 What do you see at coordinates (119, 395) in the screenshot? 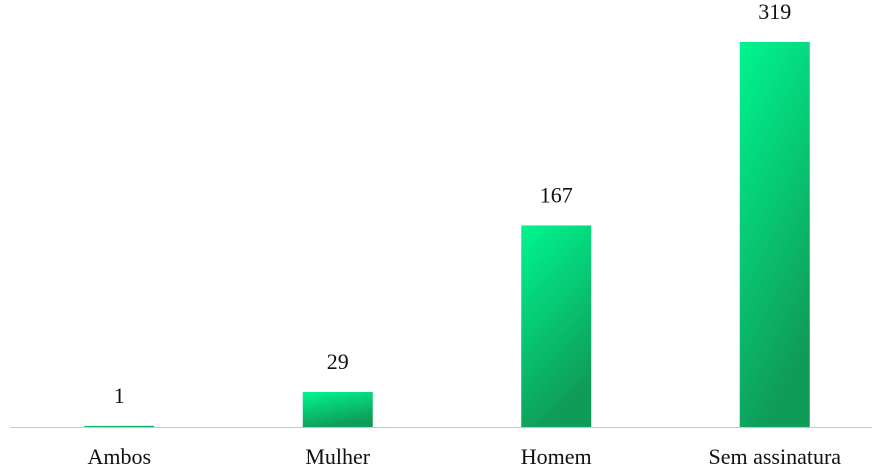
I see `value-label: 1` at bounding box center [119, 395].